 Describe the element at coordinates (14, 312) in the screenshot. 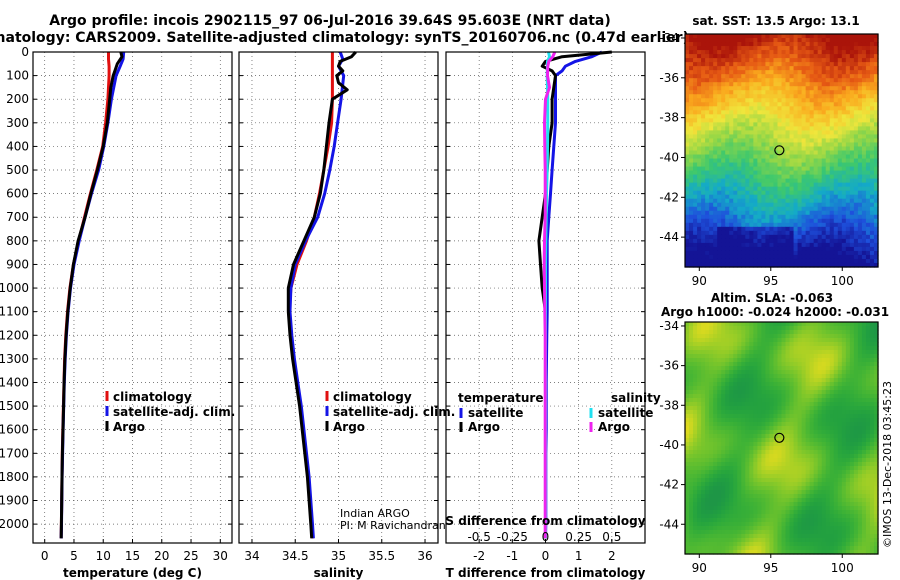

I see `depth-tick-label: 1100` at that location.